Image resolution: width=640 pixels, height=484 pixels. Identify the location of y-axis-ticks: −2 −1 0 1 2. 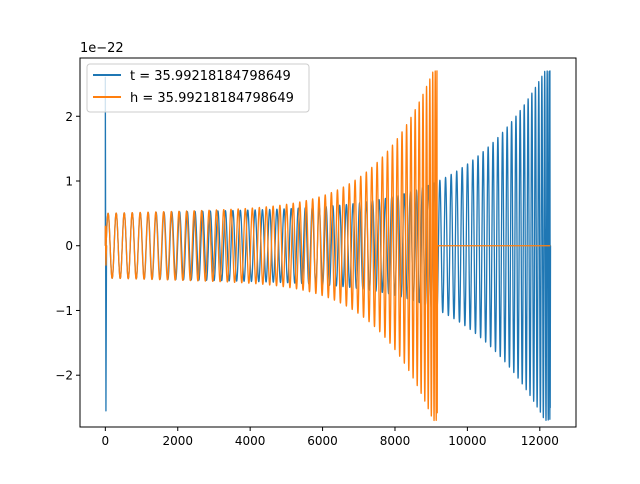
(67, 246).